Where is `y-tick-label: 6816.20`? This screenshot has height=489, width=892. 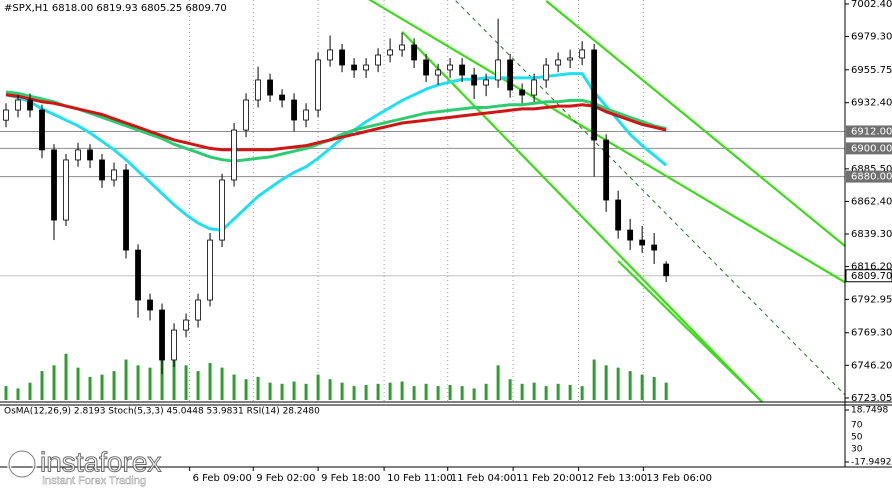 y-tick-label: 6816.20 is located at coordinates (871, 267).